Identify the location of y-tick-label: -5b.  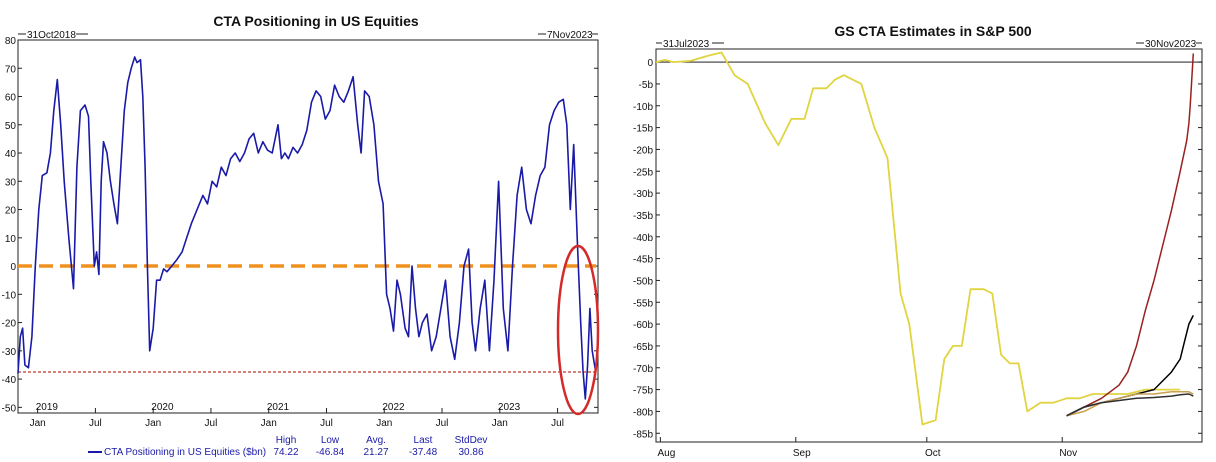
(646, 85).